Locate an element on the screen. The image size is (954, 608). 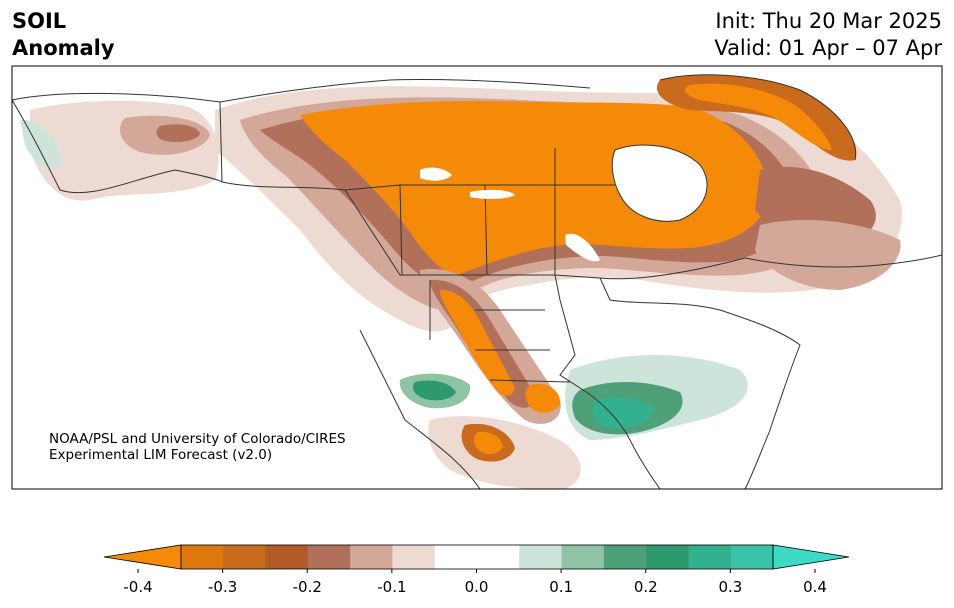
colorbar-tick-label: -0.2 is located at coordinates (307, 587).